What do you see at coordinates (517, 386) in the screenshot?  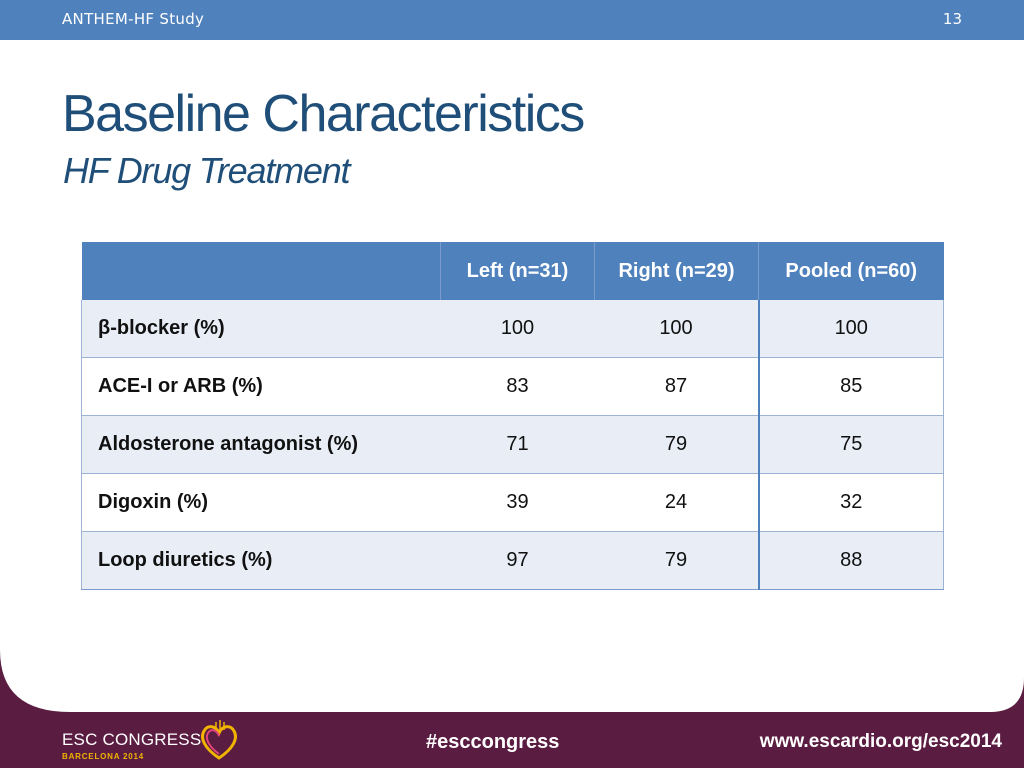 I see `cell-left: 83` at bounding box center [517, 386].